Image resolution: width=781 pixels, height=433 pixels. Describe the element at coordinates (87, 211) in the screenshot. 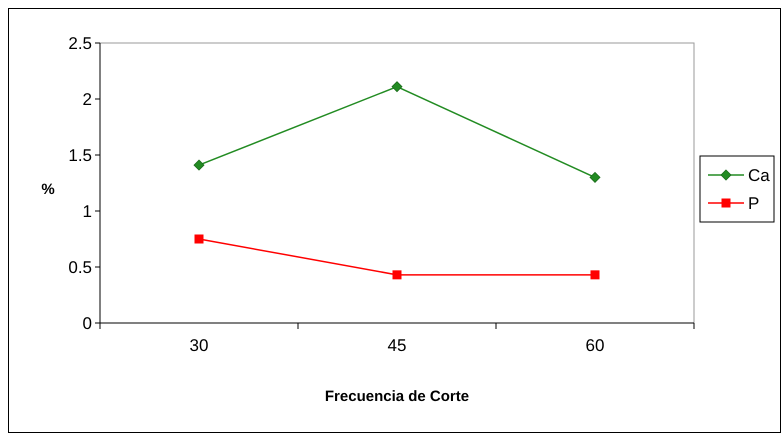

I see `y-tick-label: 1` at that location.